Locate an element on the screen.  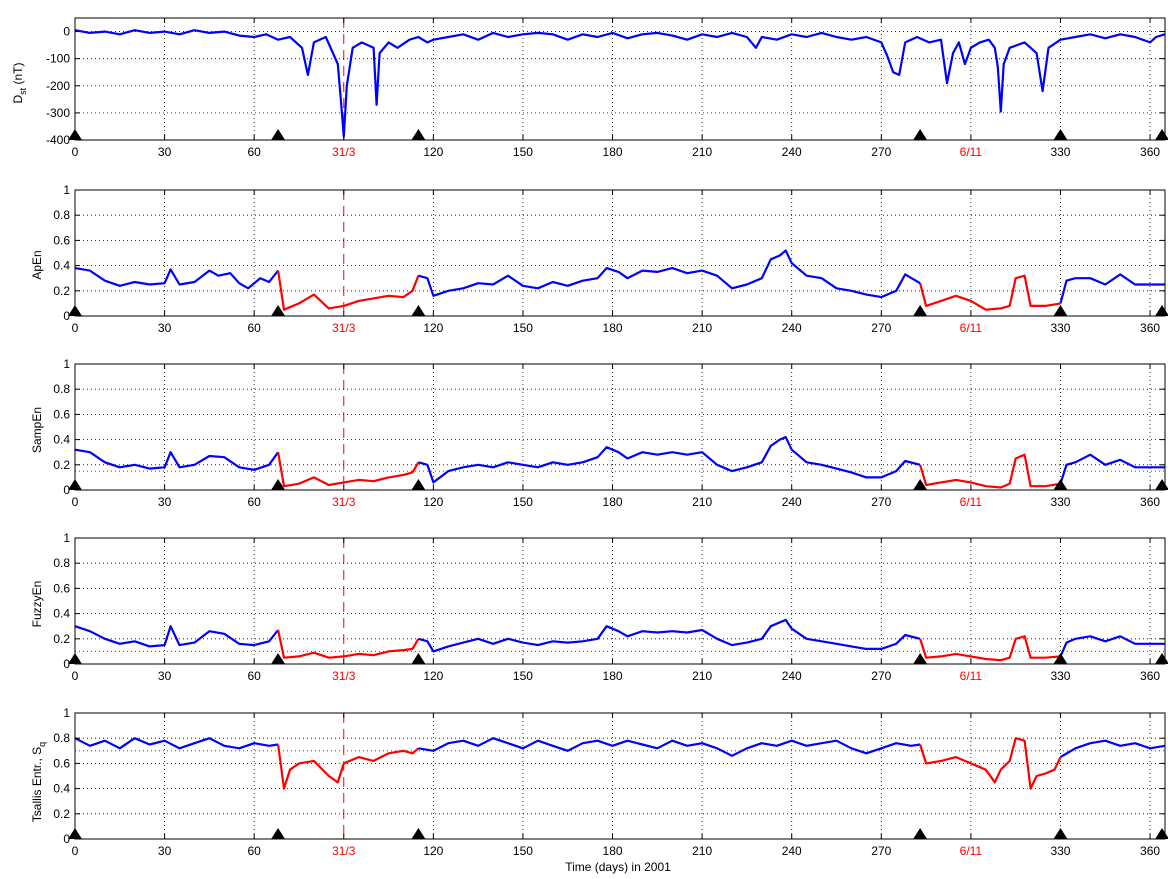
y-tick-label: -400 is located at coordinates (58, 140).